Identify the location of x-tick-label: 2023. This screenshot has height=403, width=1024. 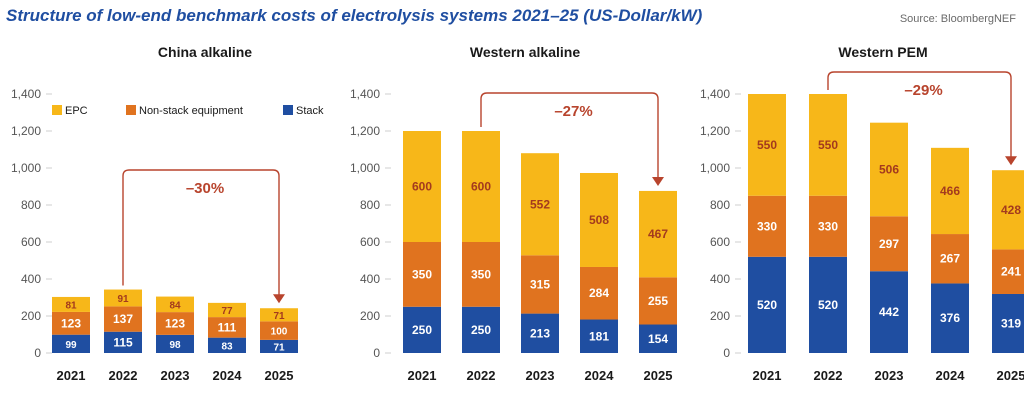
(175, 375).